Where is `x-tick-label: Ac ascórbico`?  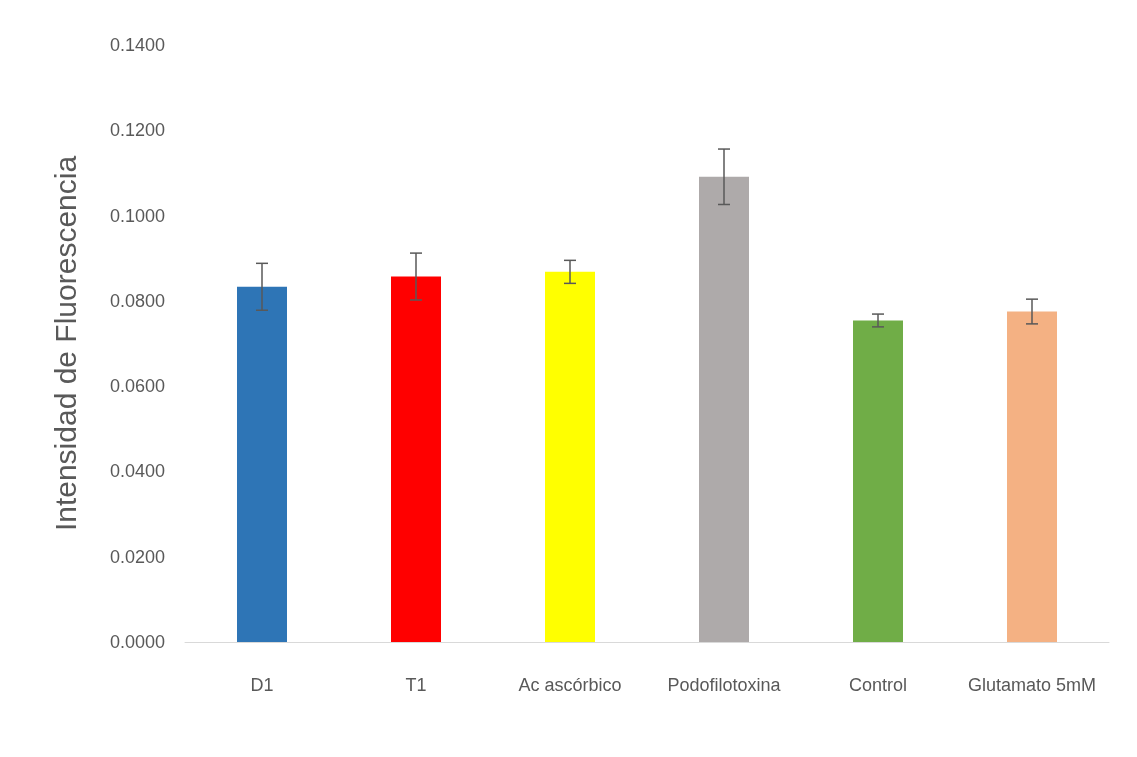
x-tick-label: Ac ascórbico is located at coordinates (570, 685).